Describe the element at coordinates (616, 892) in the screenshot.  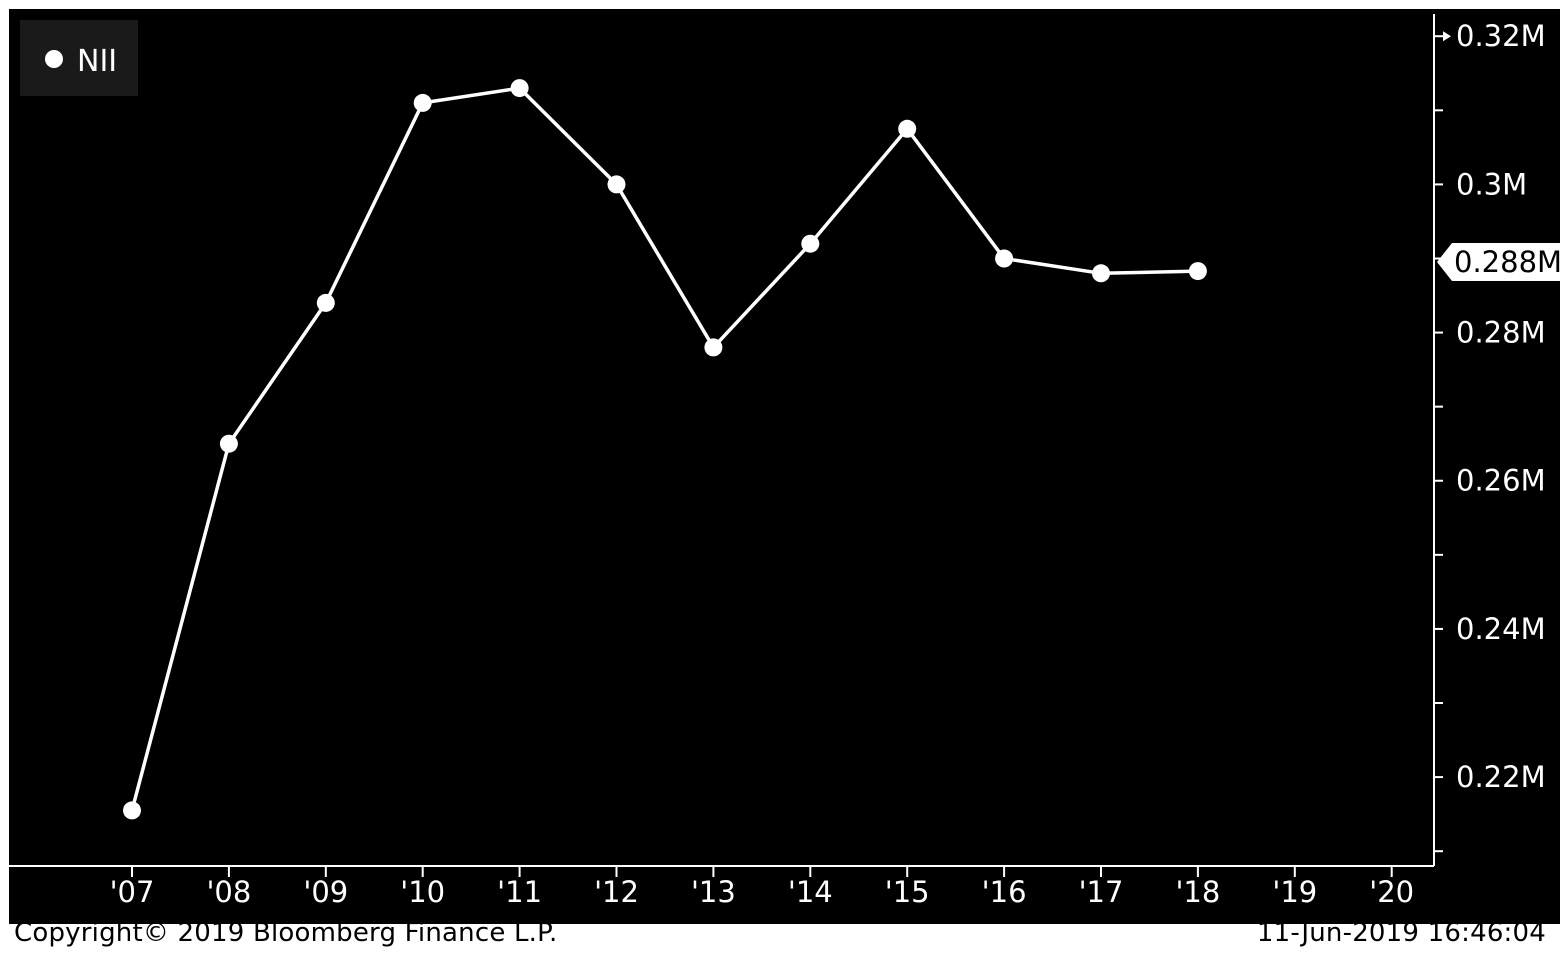
I see `x-tick-label: '12` at that location.